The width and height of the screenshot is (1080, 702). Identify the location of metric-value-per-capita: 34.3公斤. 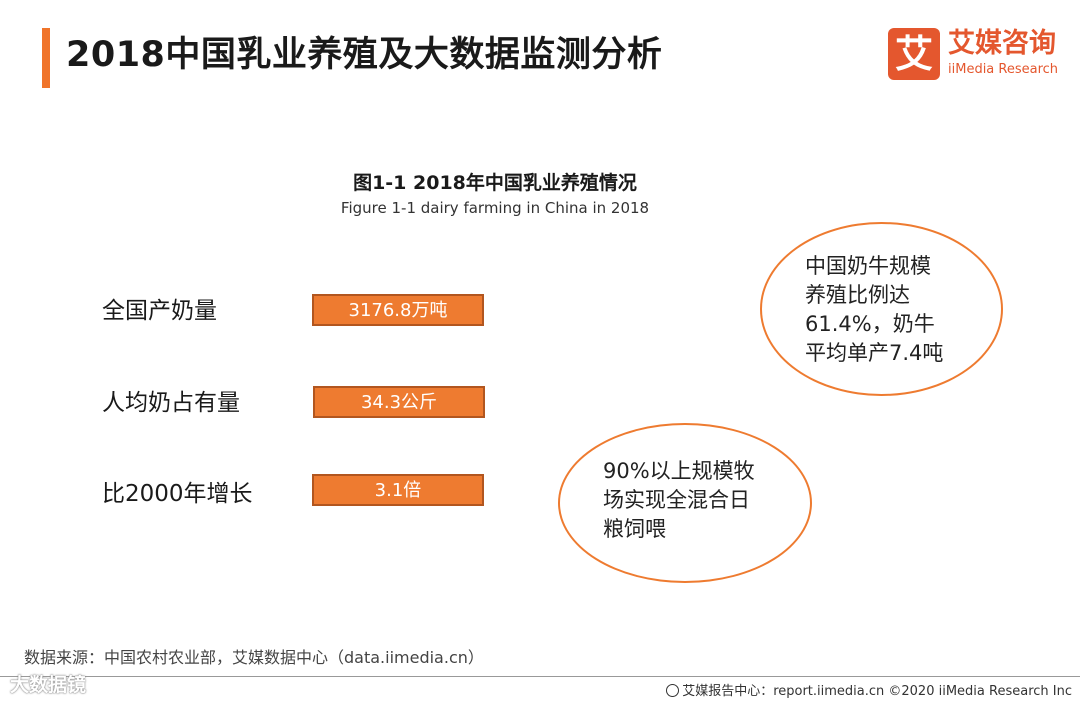
(399, 402).